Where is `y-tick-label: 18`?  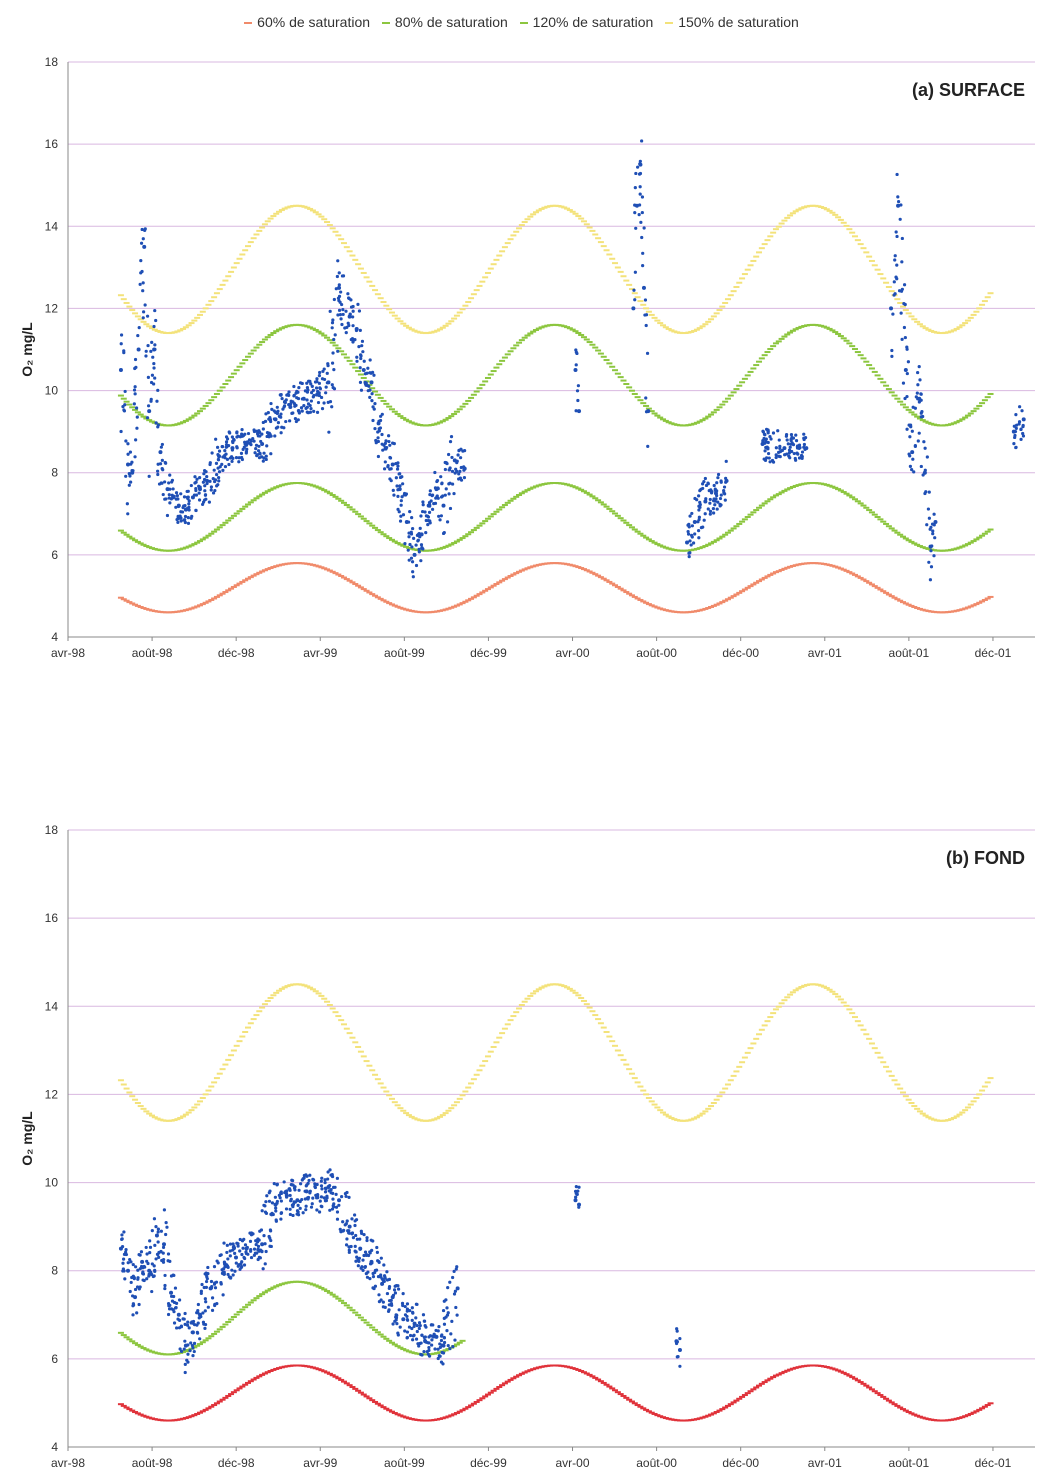 y-tick-label: 18 is located at coordinates (52, 62).